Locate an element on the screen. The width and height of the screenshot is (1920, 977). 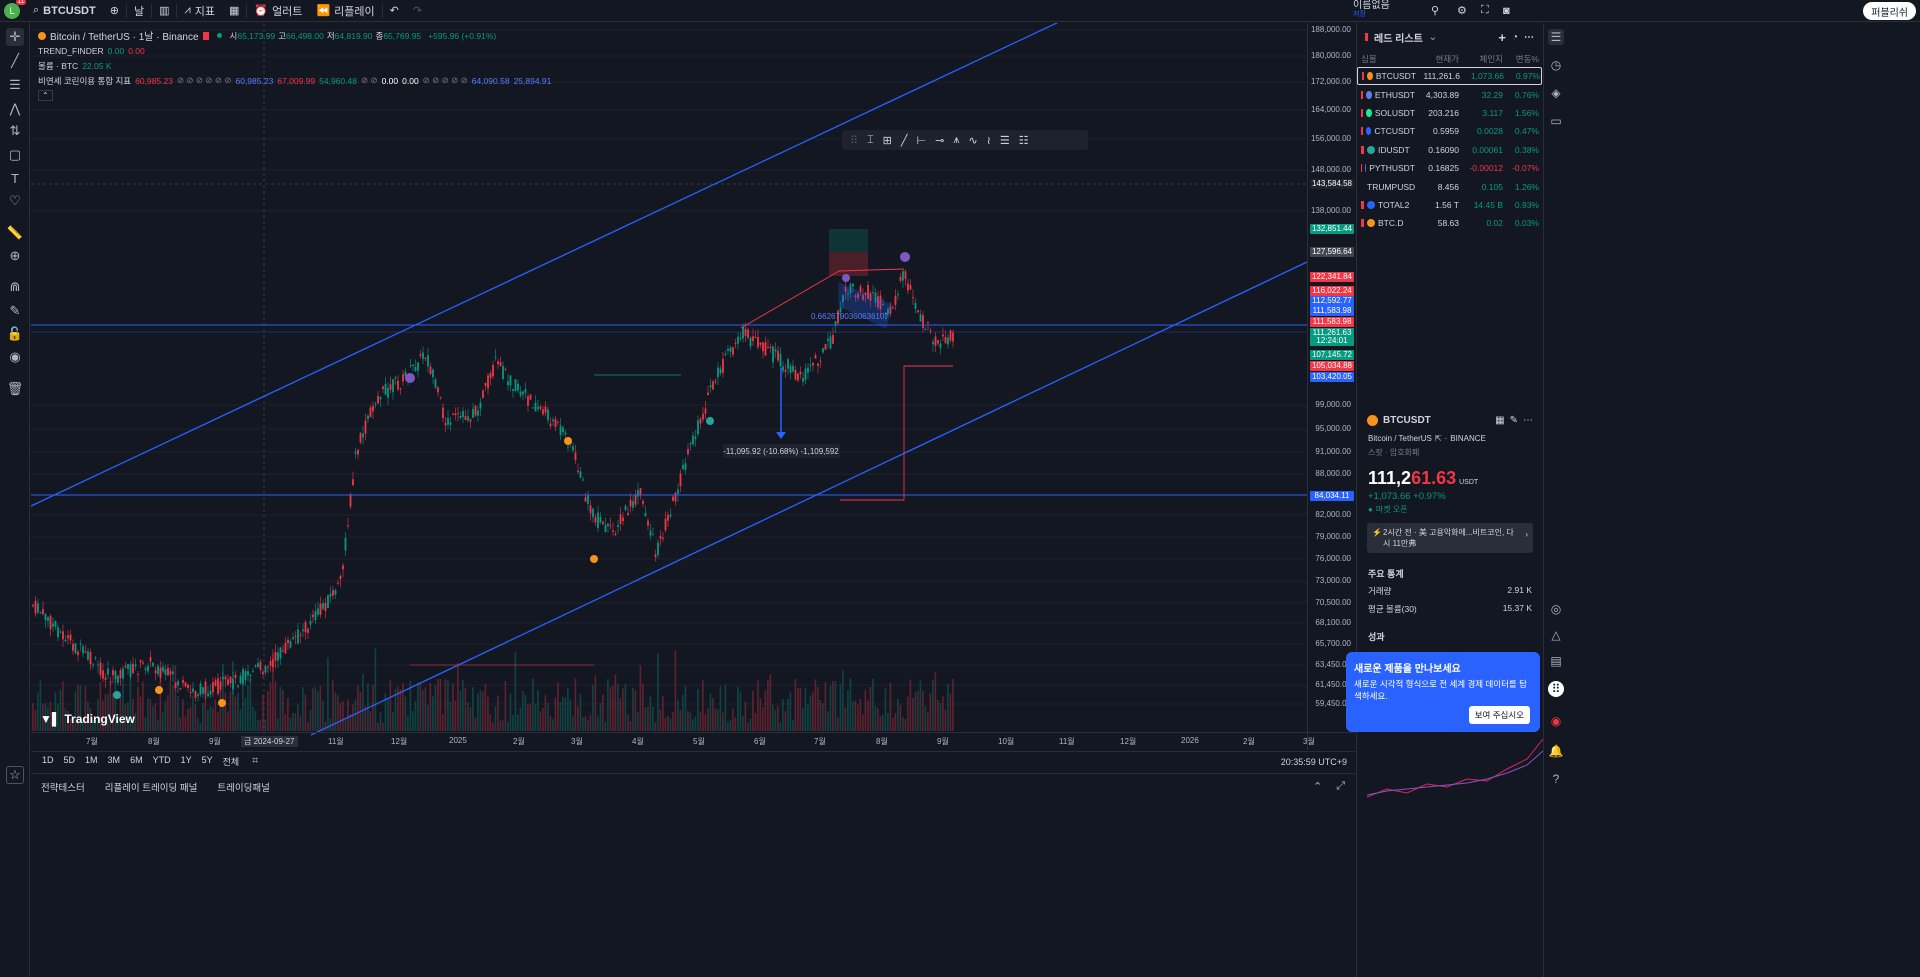
replay-button: ⏪ 리플레이 is located at coordinates (345, 11).